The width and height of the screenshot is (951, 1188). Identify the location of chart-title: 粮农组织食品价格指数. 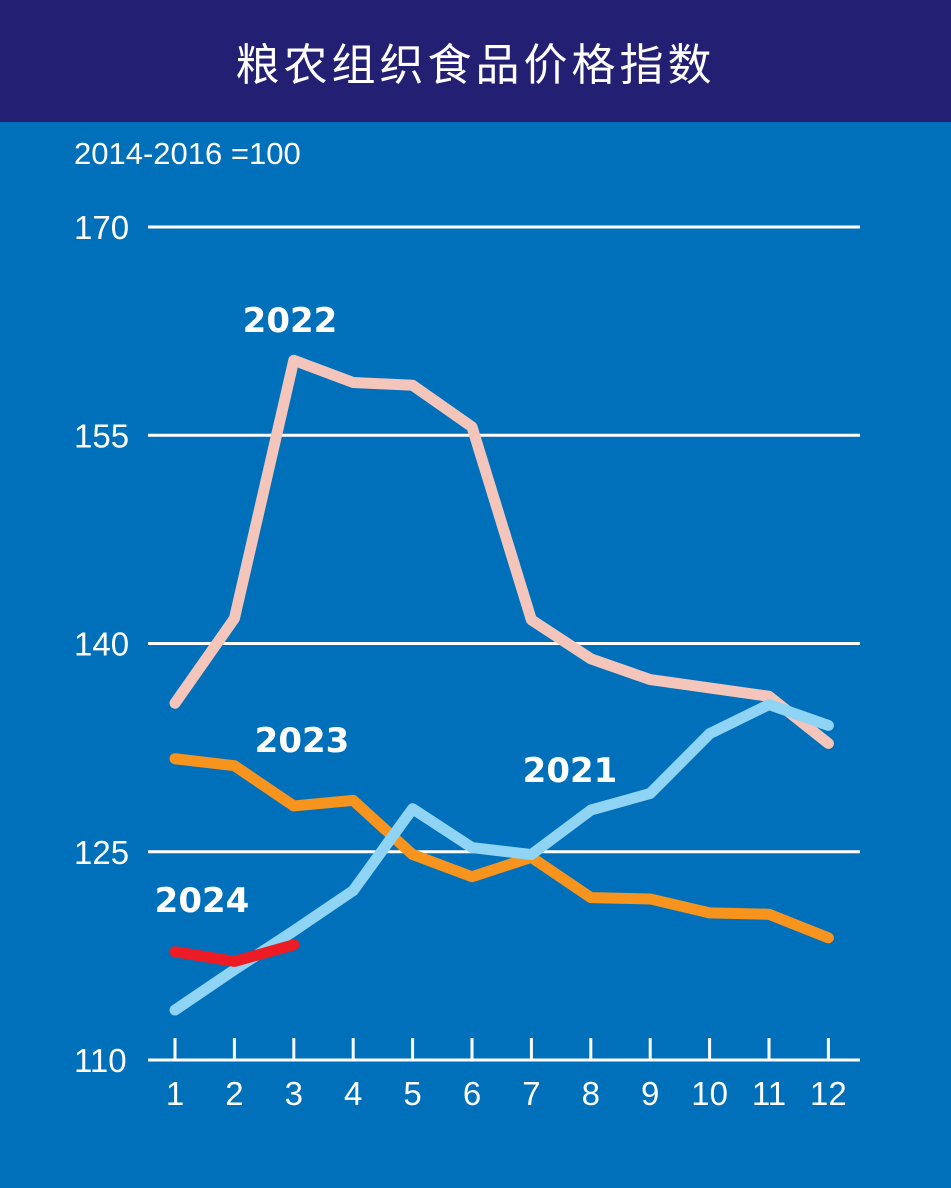
(475, 65).